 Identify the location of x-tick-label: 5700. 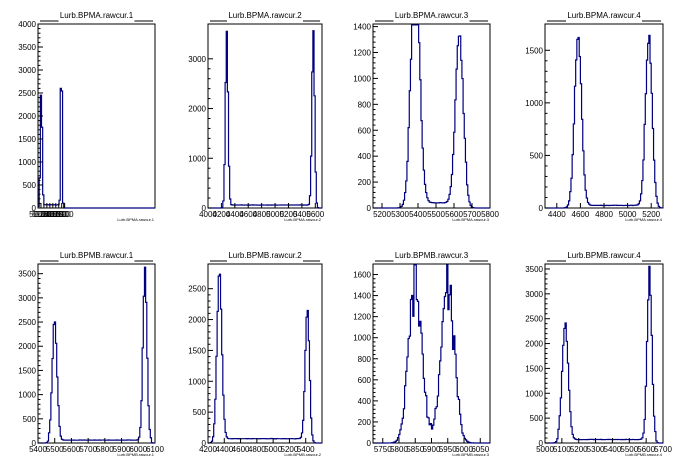
(59, 214).